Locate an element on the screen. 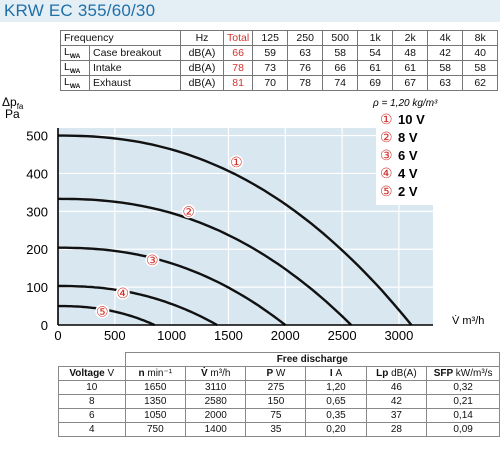 This screenshot has width=500, height=459. y-axis-unit: Pa is located at coordinates (12, 114).